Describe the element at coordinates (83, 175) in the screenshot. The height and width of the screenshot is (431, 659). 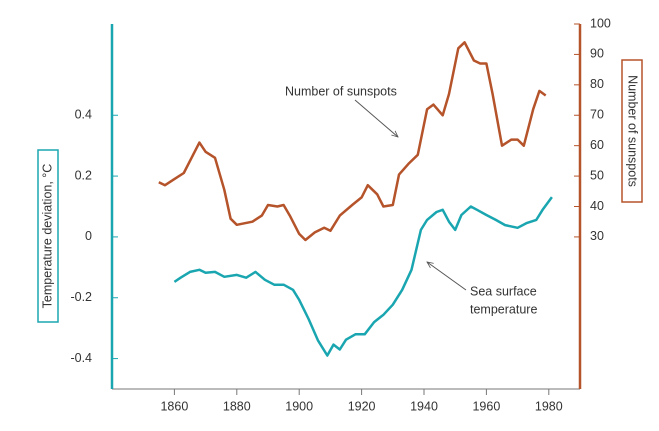
I see `y-tick-label: 0.2` at that location.